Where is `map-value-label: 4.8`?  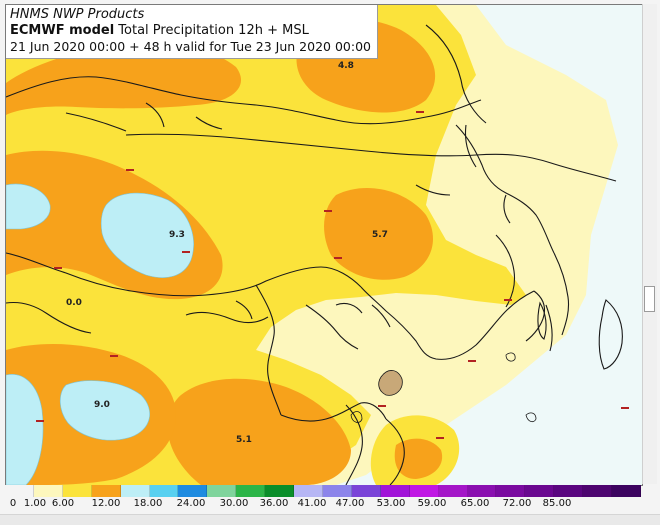 map-value-label: 4.8 is located at coordinates (346, 66).